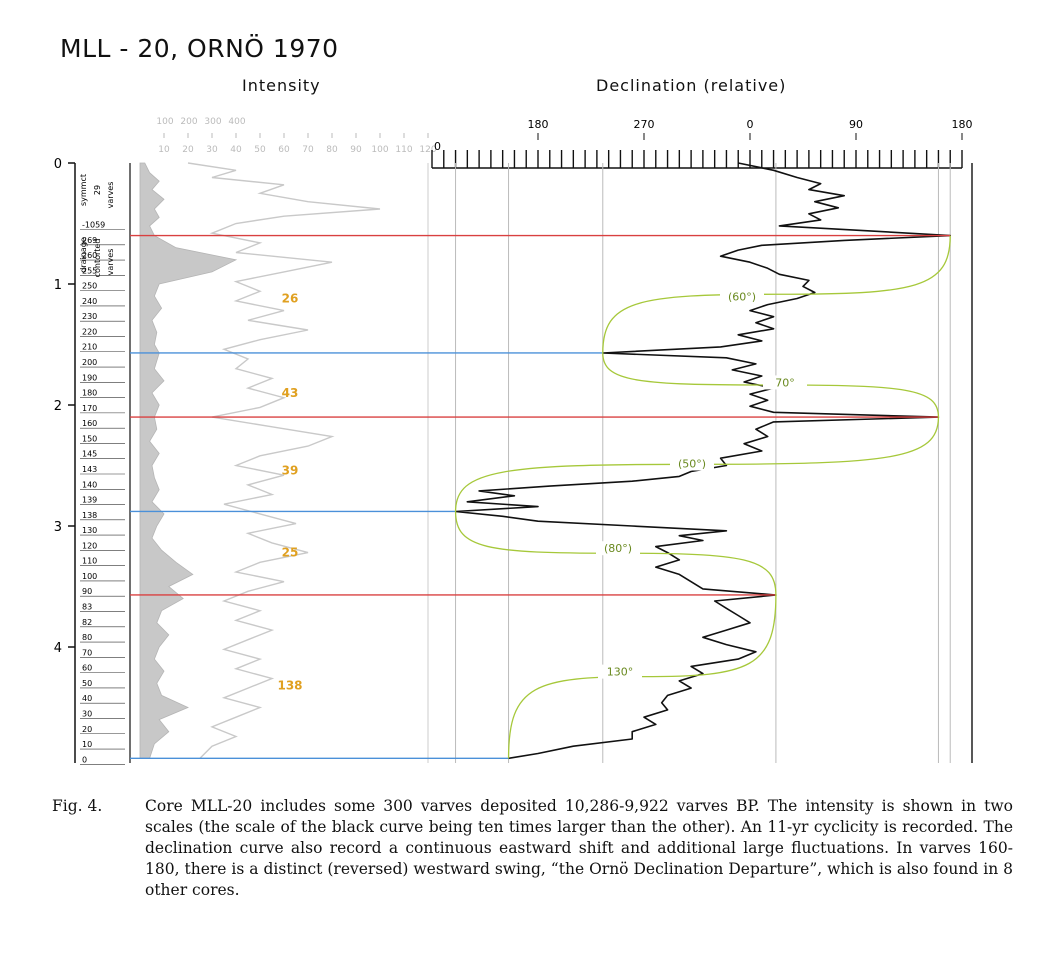  Describe the element at coordinates (199, 48) in the screenshot. I see `chart-title: MLL - 20, ORNÖ 1970` at that location.